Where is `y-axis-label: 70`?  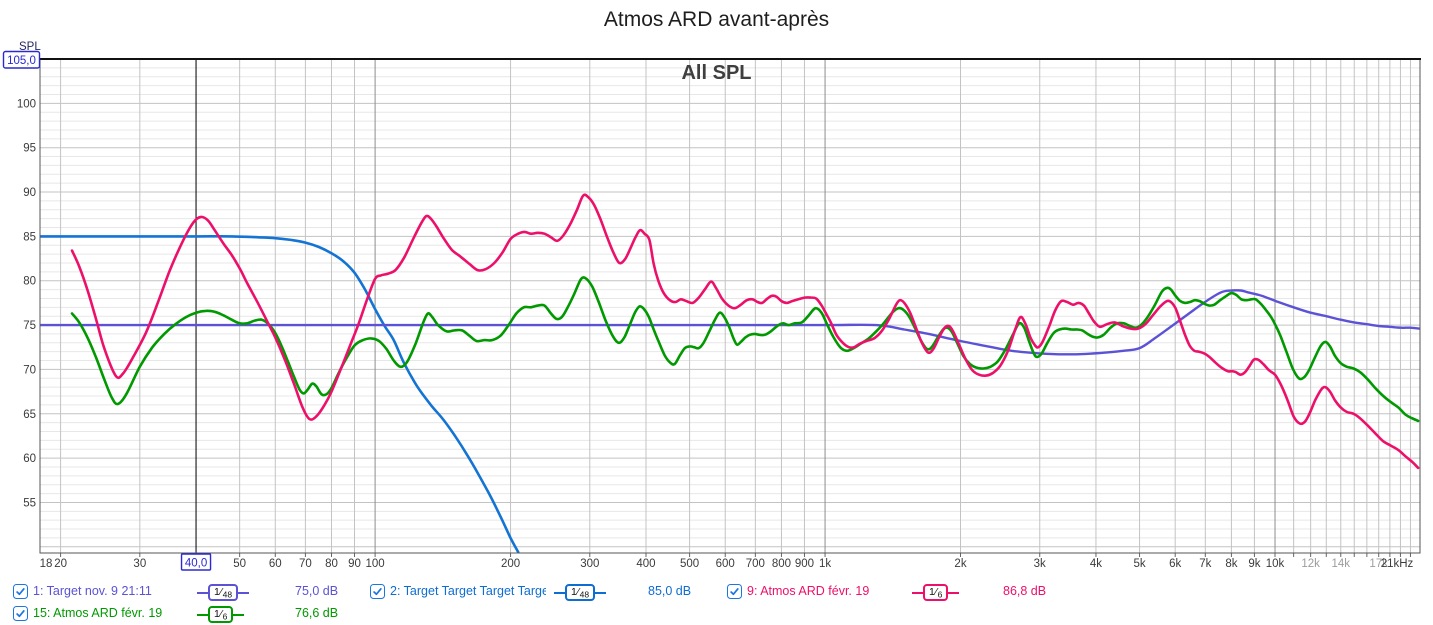 y-axis-label: 70 is located at coordinates (29, 370).